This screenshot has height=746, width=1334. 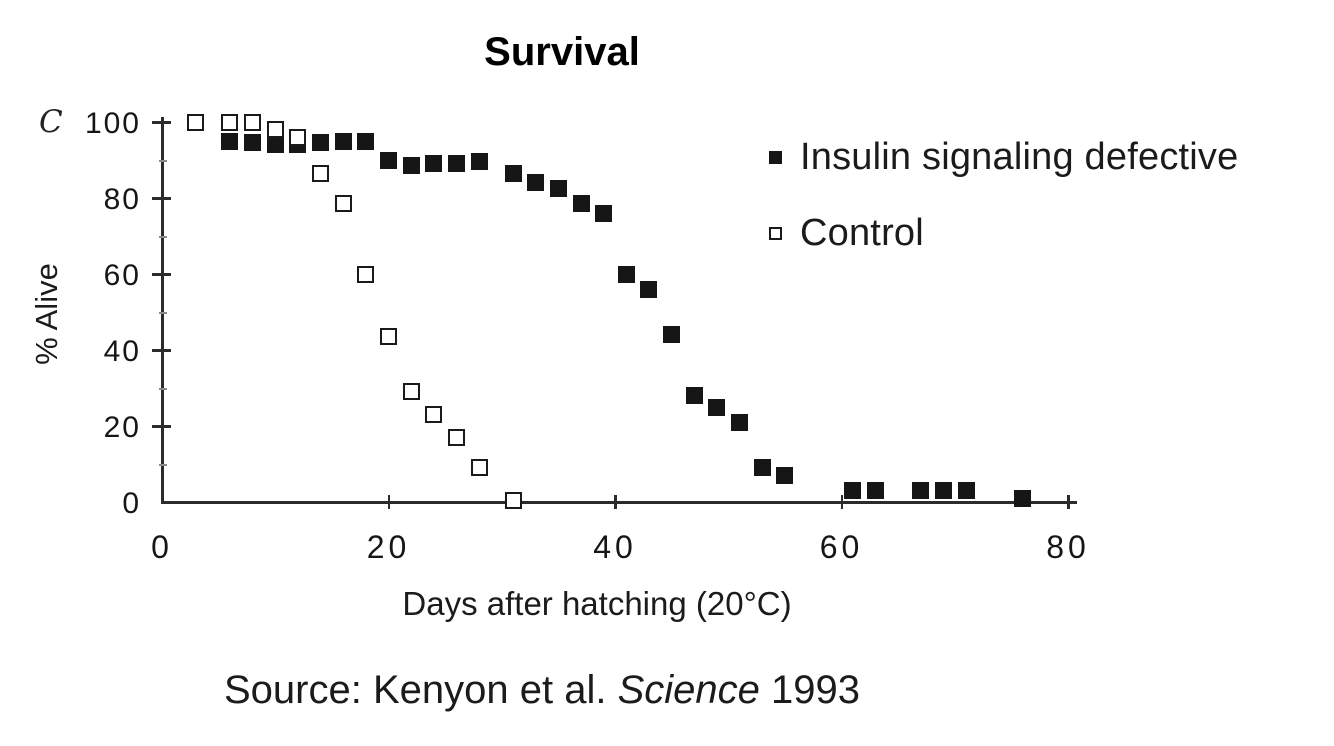 I want to click on y-axis-line, so click(x=162, y=310).